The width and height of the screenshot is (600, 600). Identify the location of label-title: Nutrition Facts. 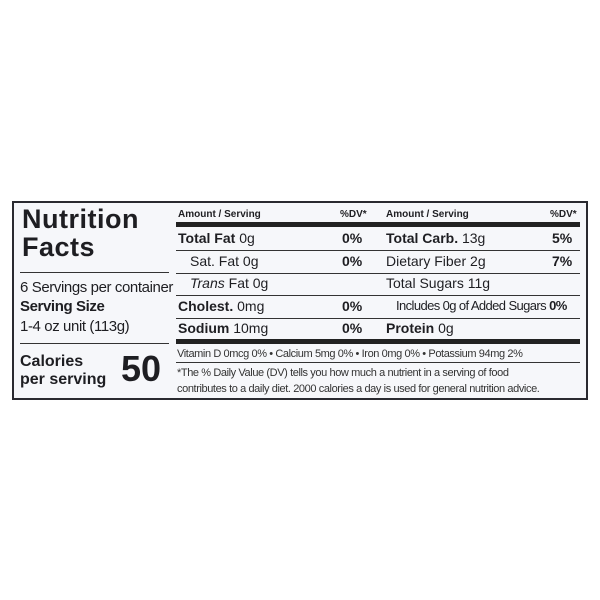
(80, 233).